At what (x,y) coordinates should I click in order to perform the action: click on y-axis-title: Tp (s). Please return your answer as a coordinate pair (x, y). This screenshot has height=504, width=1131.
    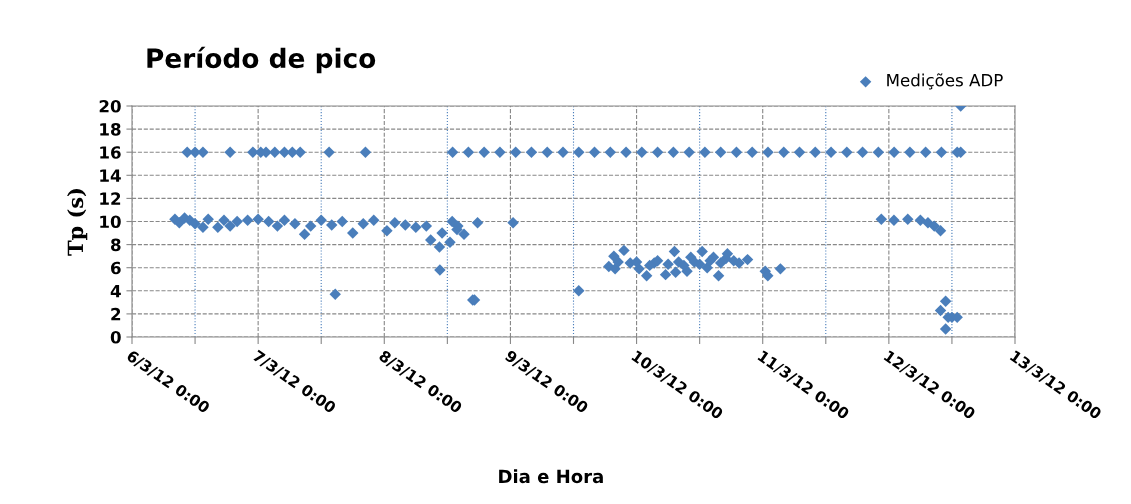
    Looking at the image, I should click on (77, 222).